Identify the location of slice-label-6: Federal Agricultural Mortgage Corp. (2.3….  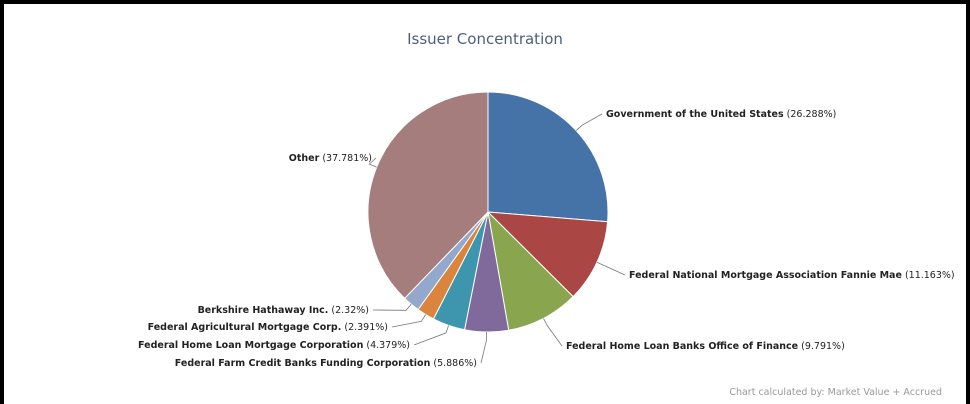
(268, 327).